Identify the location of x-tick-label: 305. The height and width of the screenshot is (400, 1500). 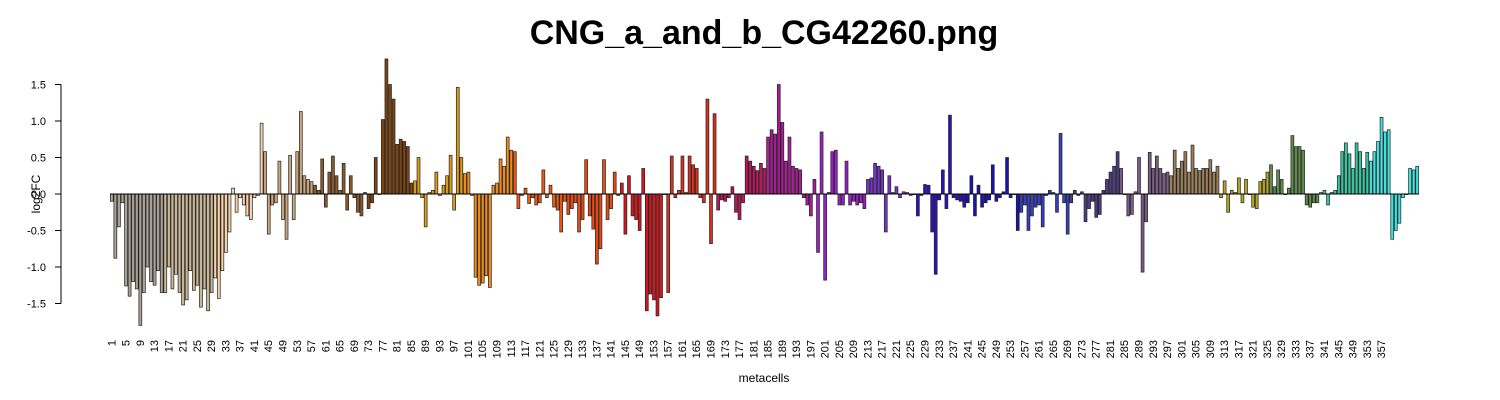
(1197, 349).